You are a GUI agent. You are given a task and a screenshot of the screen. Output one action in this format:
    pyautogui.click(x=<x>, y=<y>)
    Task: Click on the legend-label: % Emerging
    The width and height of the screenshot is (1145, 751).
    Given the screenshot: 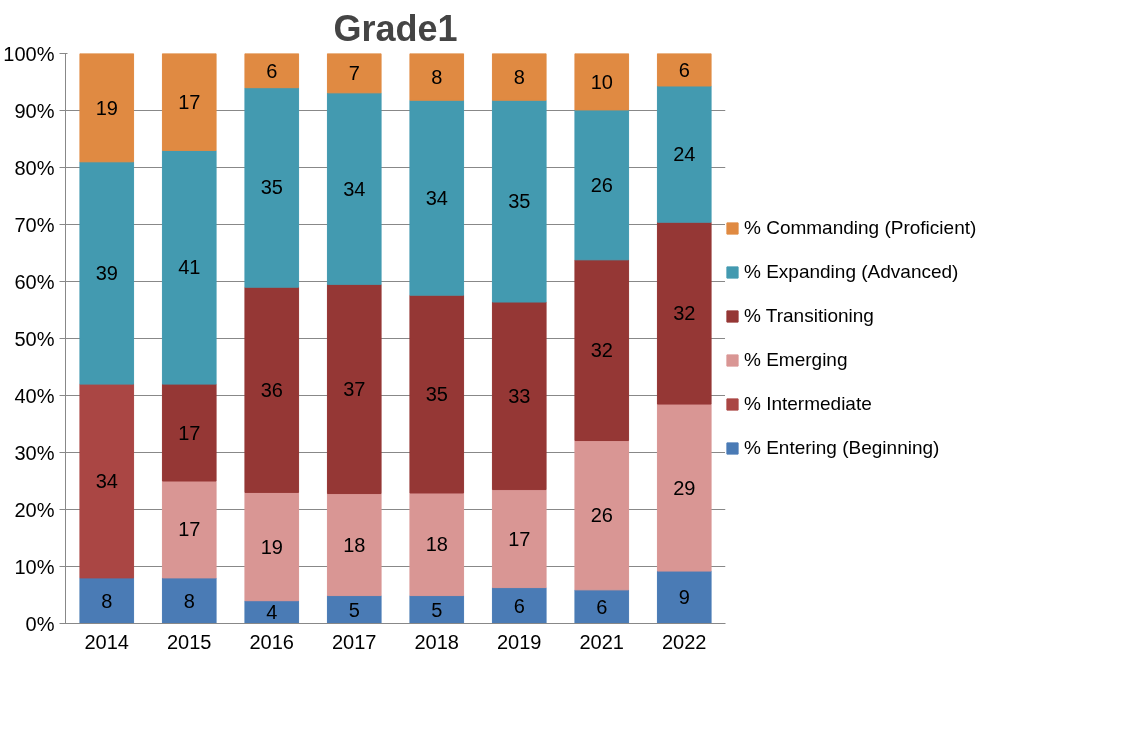 What is the action you would take?
    pyautogui.click(x=796, y=360)
    